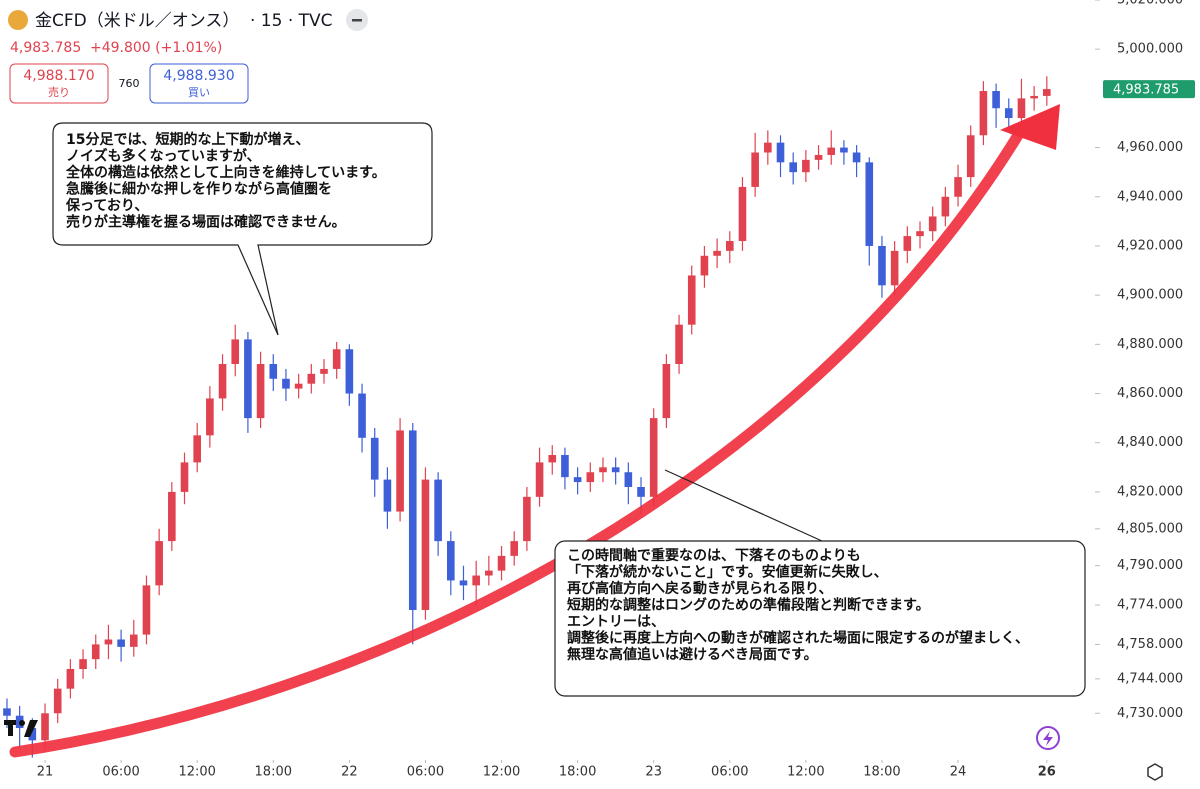 This screenshot has width=1200, height=789. I want to click on header-change: +49.800 (+1.01%), so click(156, 48).